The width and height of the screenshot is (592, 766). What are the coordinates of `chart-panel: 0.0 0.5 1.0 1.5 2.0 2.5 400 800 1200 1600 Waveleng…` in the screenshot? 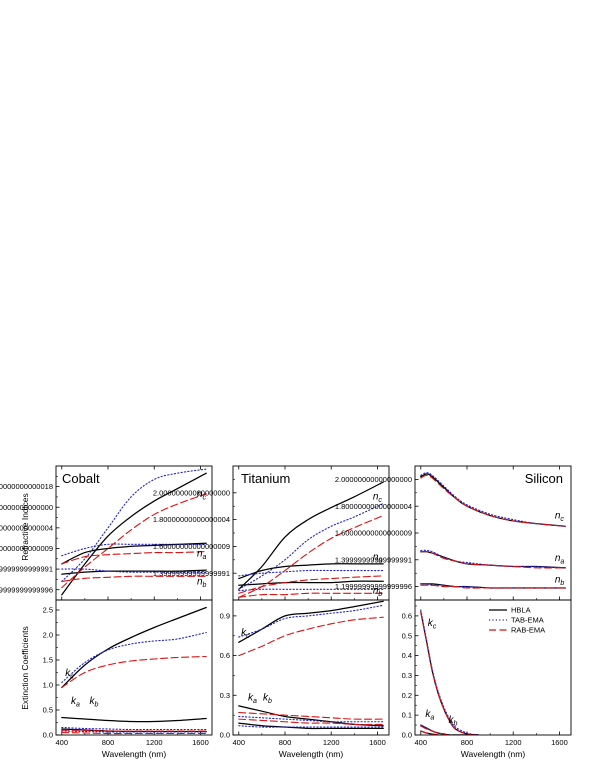 It's located at (128, 679).